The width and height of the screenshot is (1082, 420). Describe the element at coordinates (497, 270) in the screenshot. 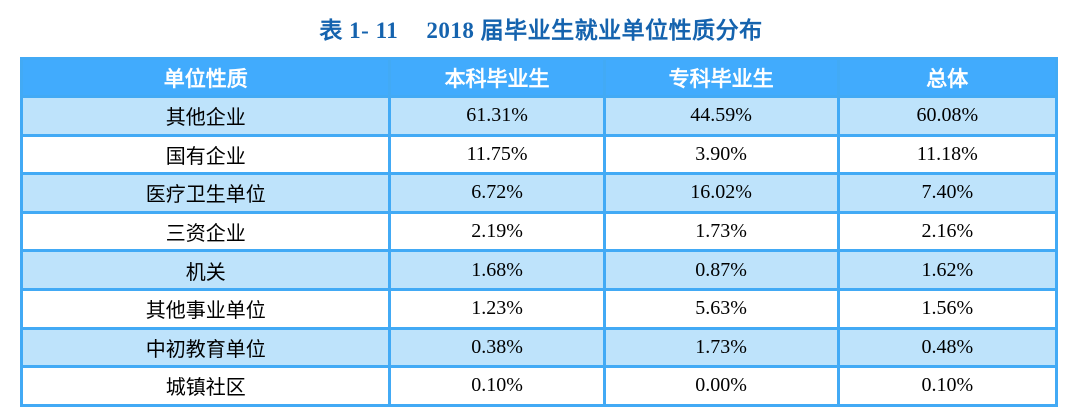

I see `cell-undergraduate: 1.68%` at that location.